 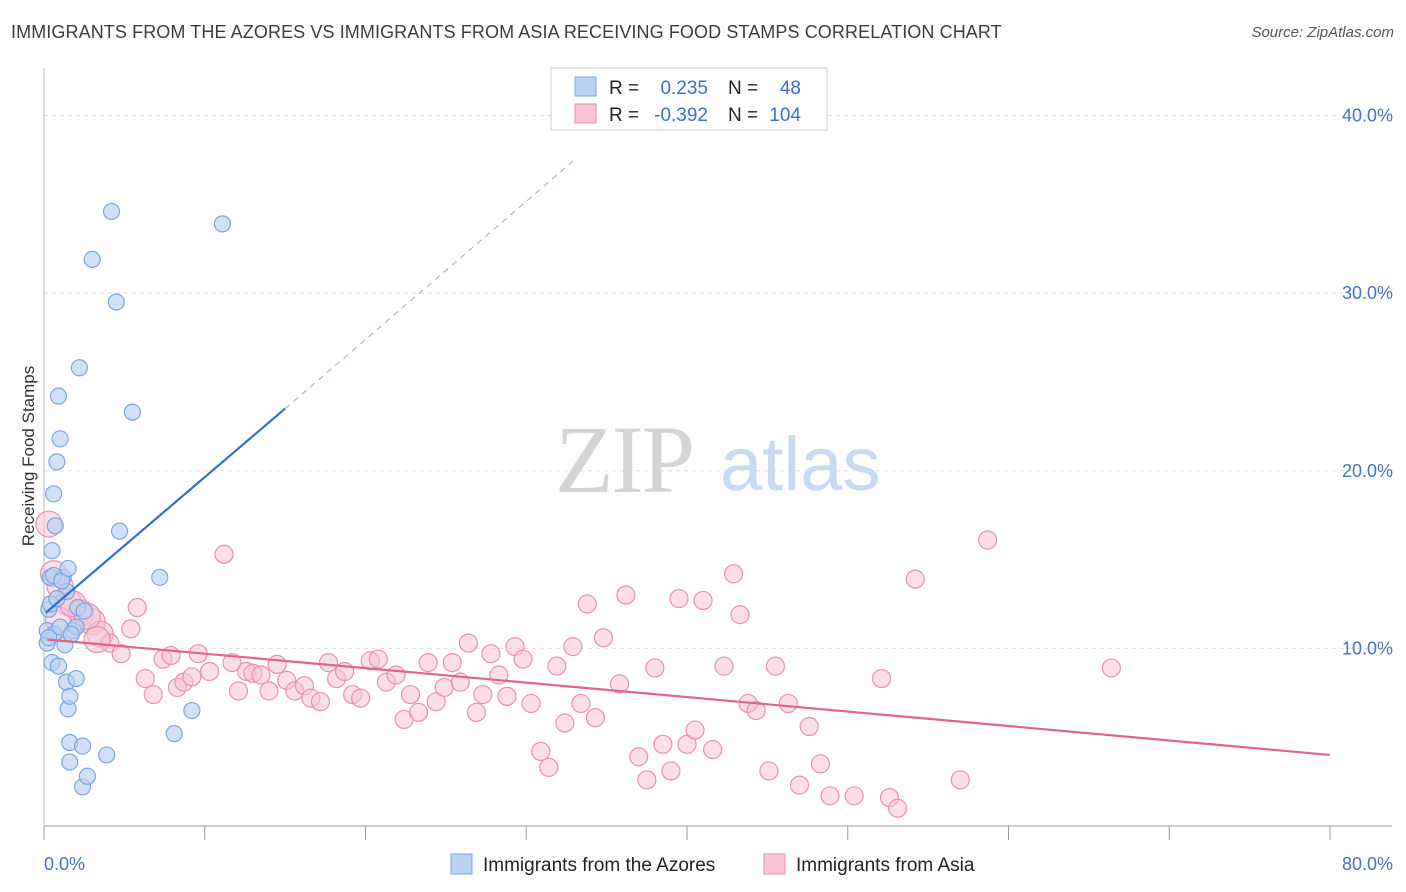 I want to click on stats-r-label-1: R =, so click(x=624, y=88).